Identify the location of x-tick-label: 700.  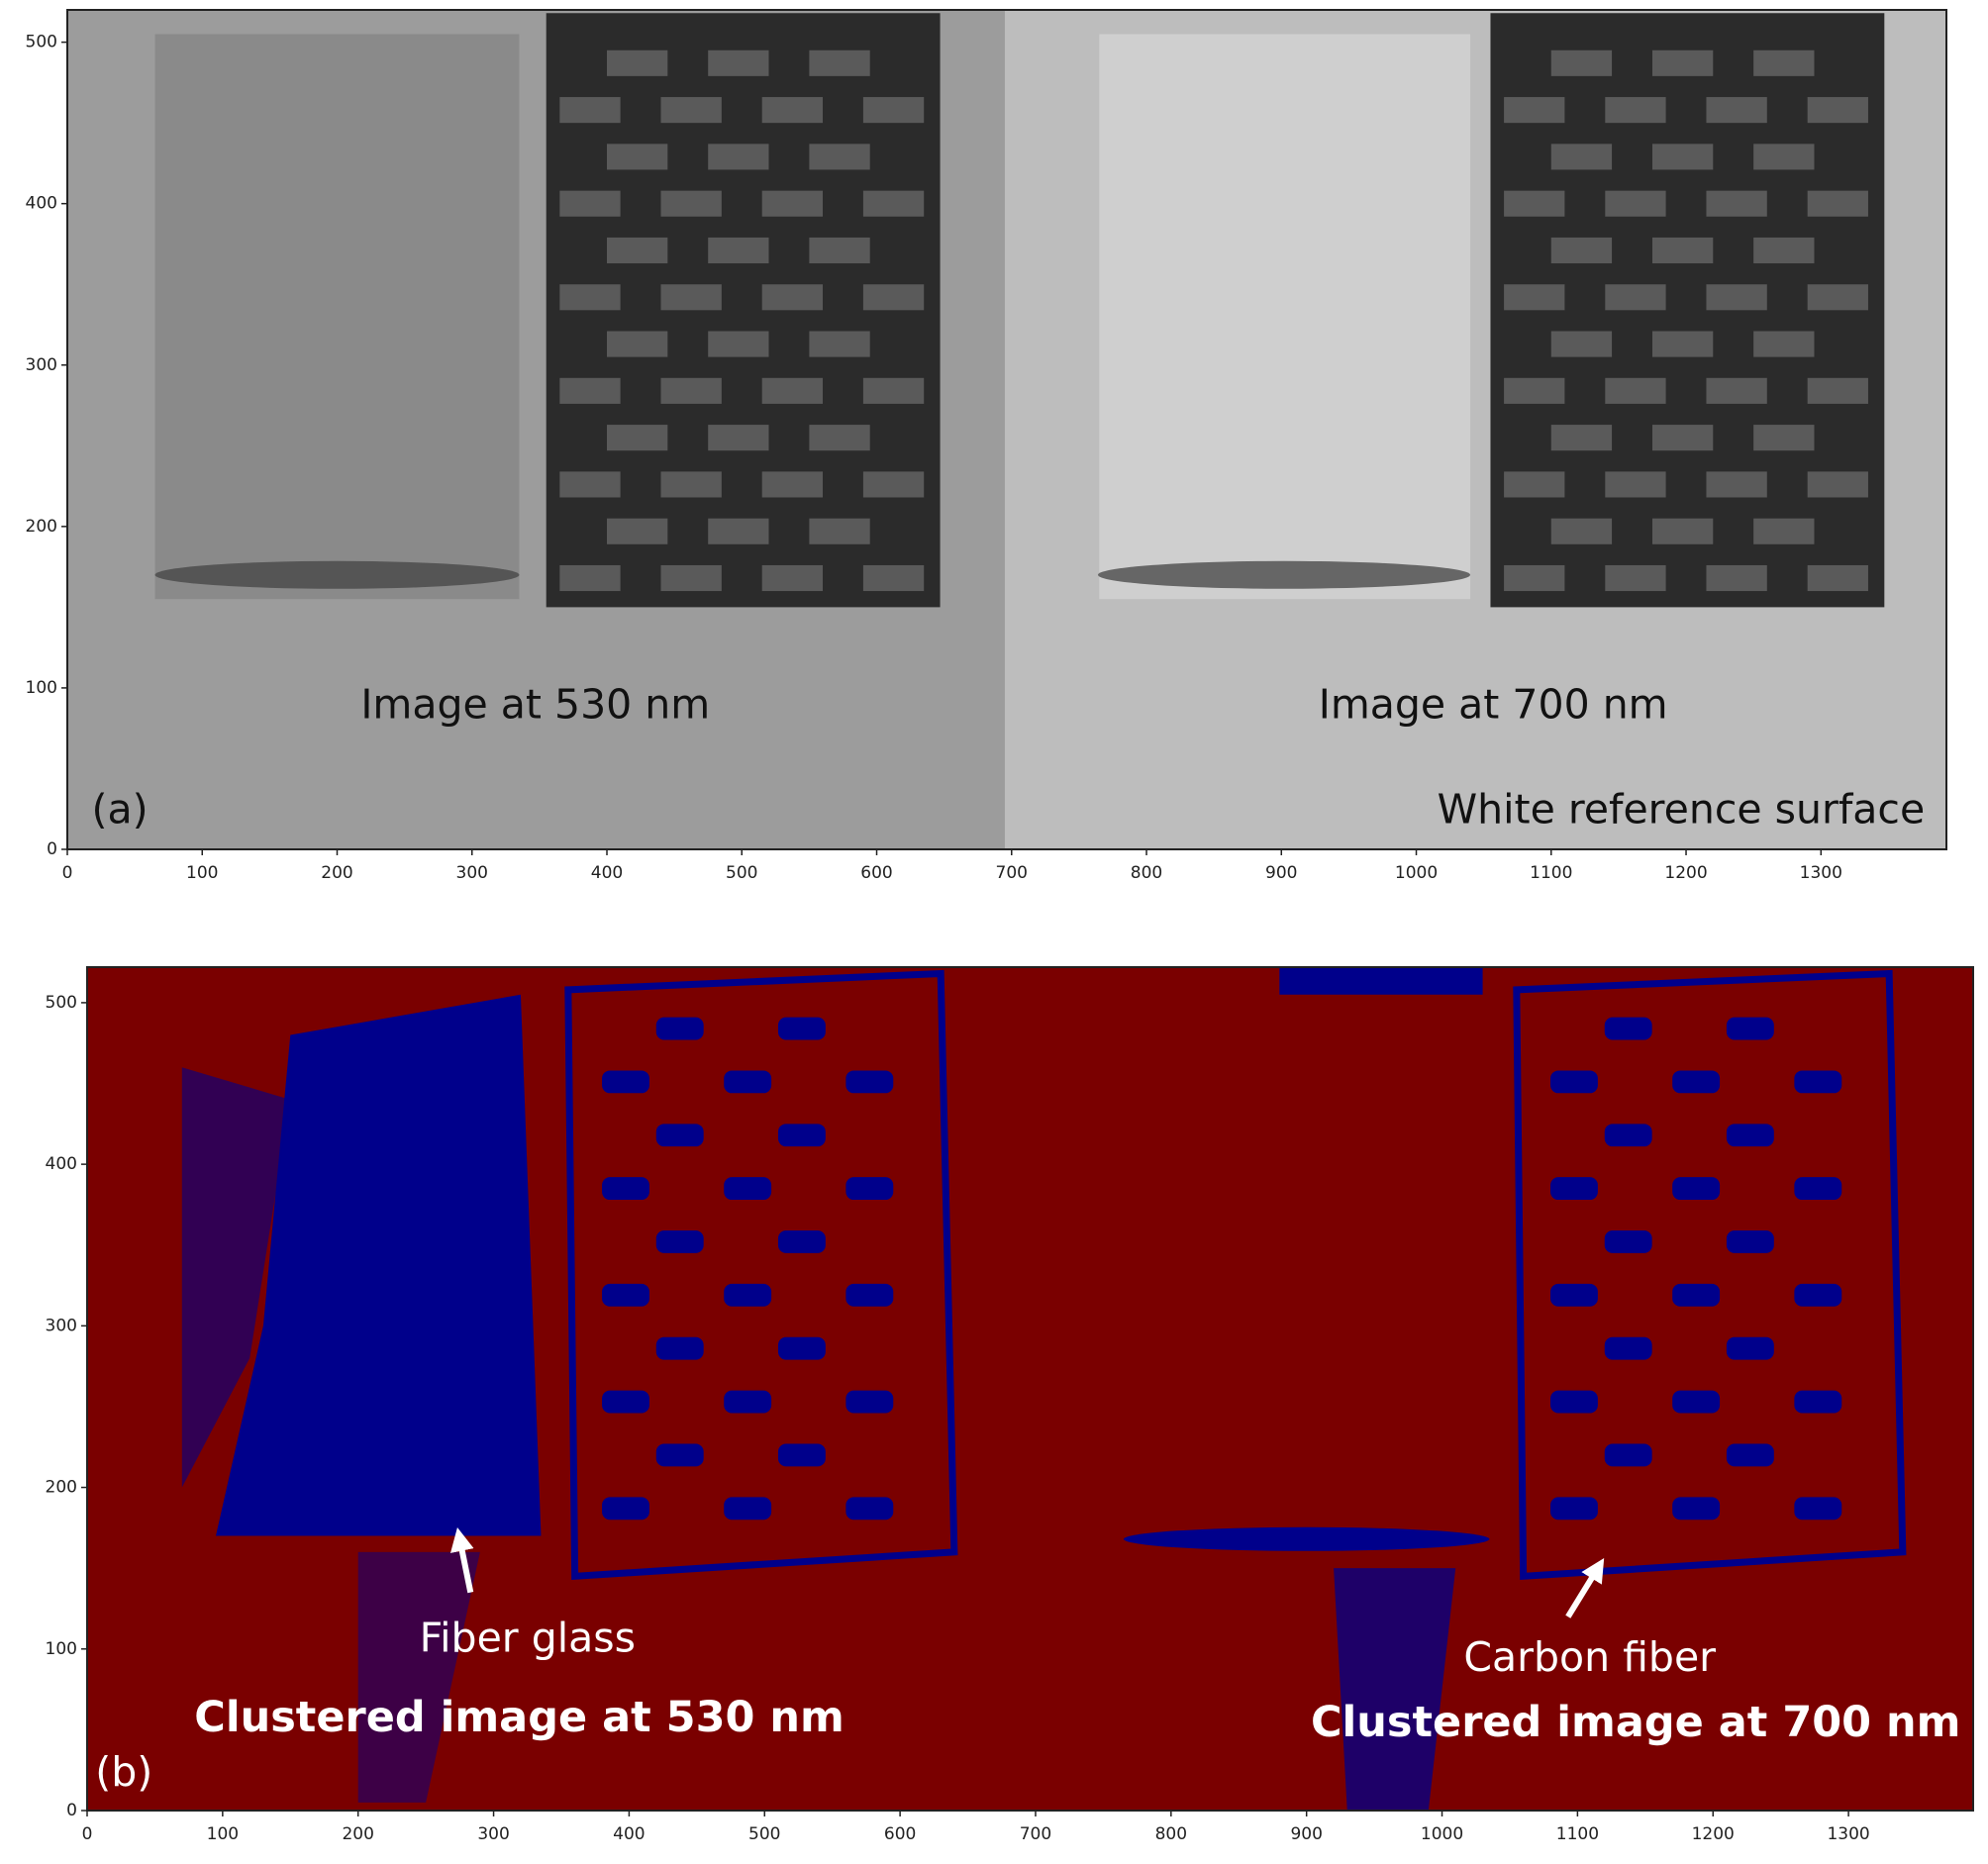
(1035, 1834).